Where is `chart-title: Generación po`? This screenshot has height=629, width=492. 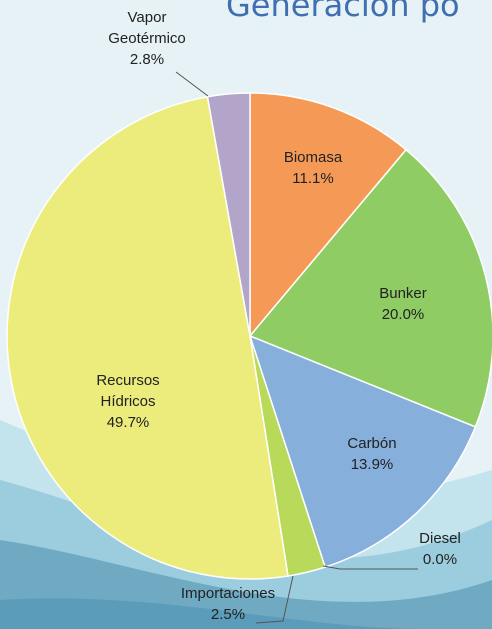
chart-title: Generación po is located at coordinates (343, 12).